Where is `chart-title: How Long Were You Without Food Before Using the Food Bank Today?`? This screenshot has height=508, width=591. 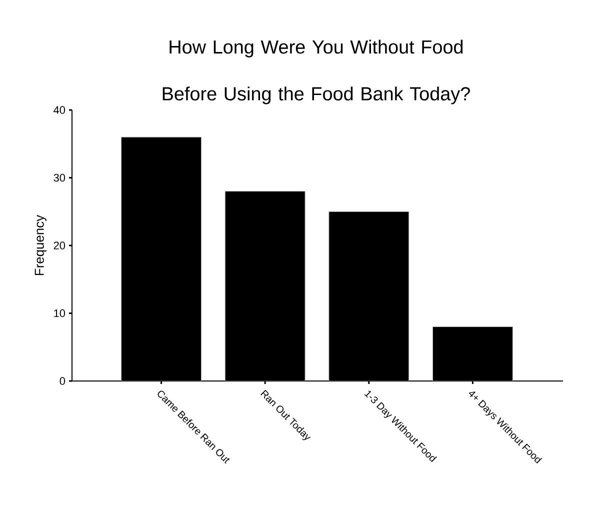
chart-title: How Long Were You Without Food Before Using the Food Bank Today? is located at coordinates (316, 72).